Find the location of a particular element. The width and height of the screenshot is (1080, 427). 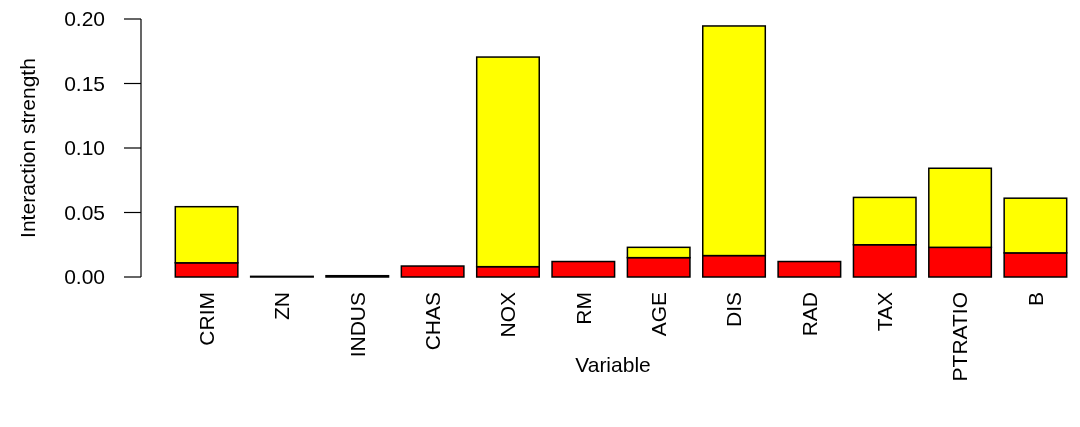

x-tick-label: INDUS is located at coordinates (357, 325).